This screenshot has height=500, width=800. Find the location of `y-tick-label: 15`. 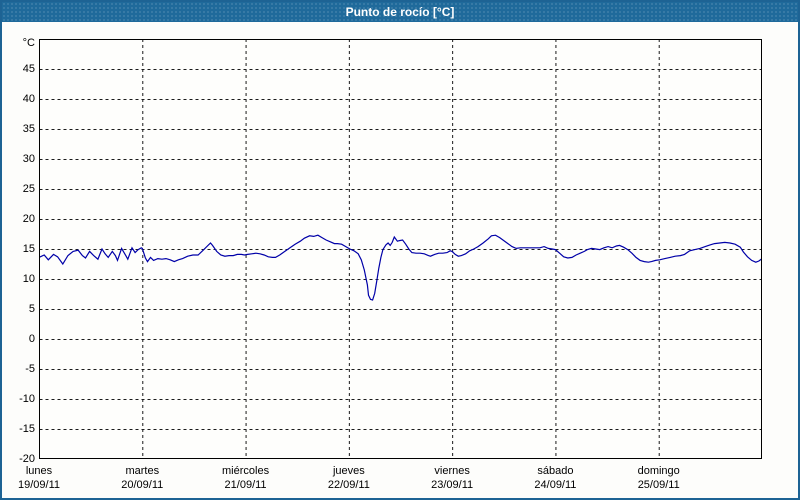

y-tick-label: 15 is located at coordinates (28, 249).